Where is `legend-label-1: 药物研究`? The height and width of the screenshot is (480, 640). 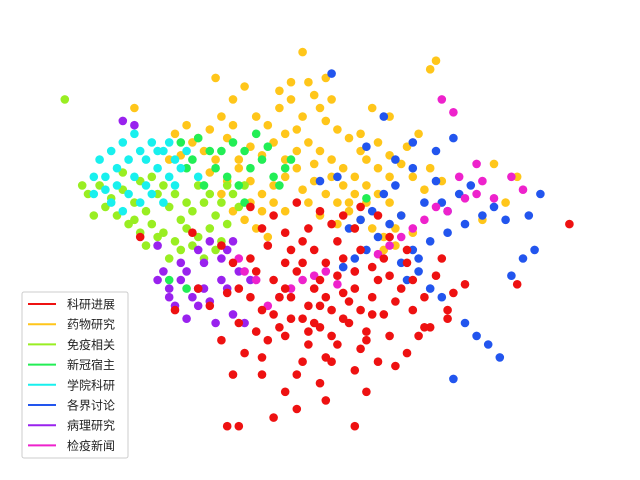 legend-label-1: 药物研究 is located at coordinates (91, 324).